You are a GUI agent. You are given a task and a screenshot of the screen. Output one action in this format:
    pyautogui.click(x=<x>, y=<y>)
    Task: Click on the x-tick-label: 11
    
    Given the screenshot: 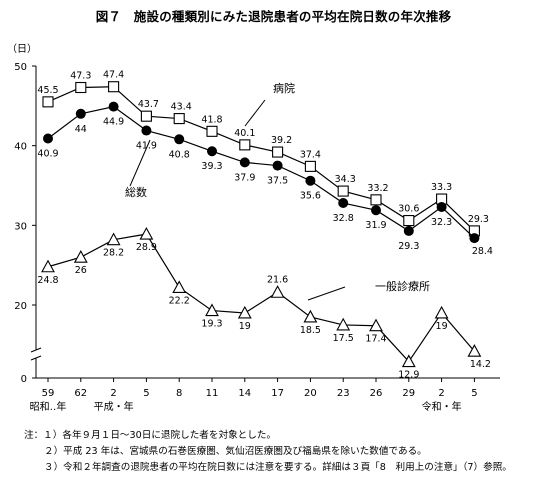 What is the action you would take?
    pyautogui.click(x=212, y=393)
    